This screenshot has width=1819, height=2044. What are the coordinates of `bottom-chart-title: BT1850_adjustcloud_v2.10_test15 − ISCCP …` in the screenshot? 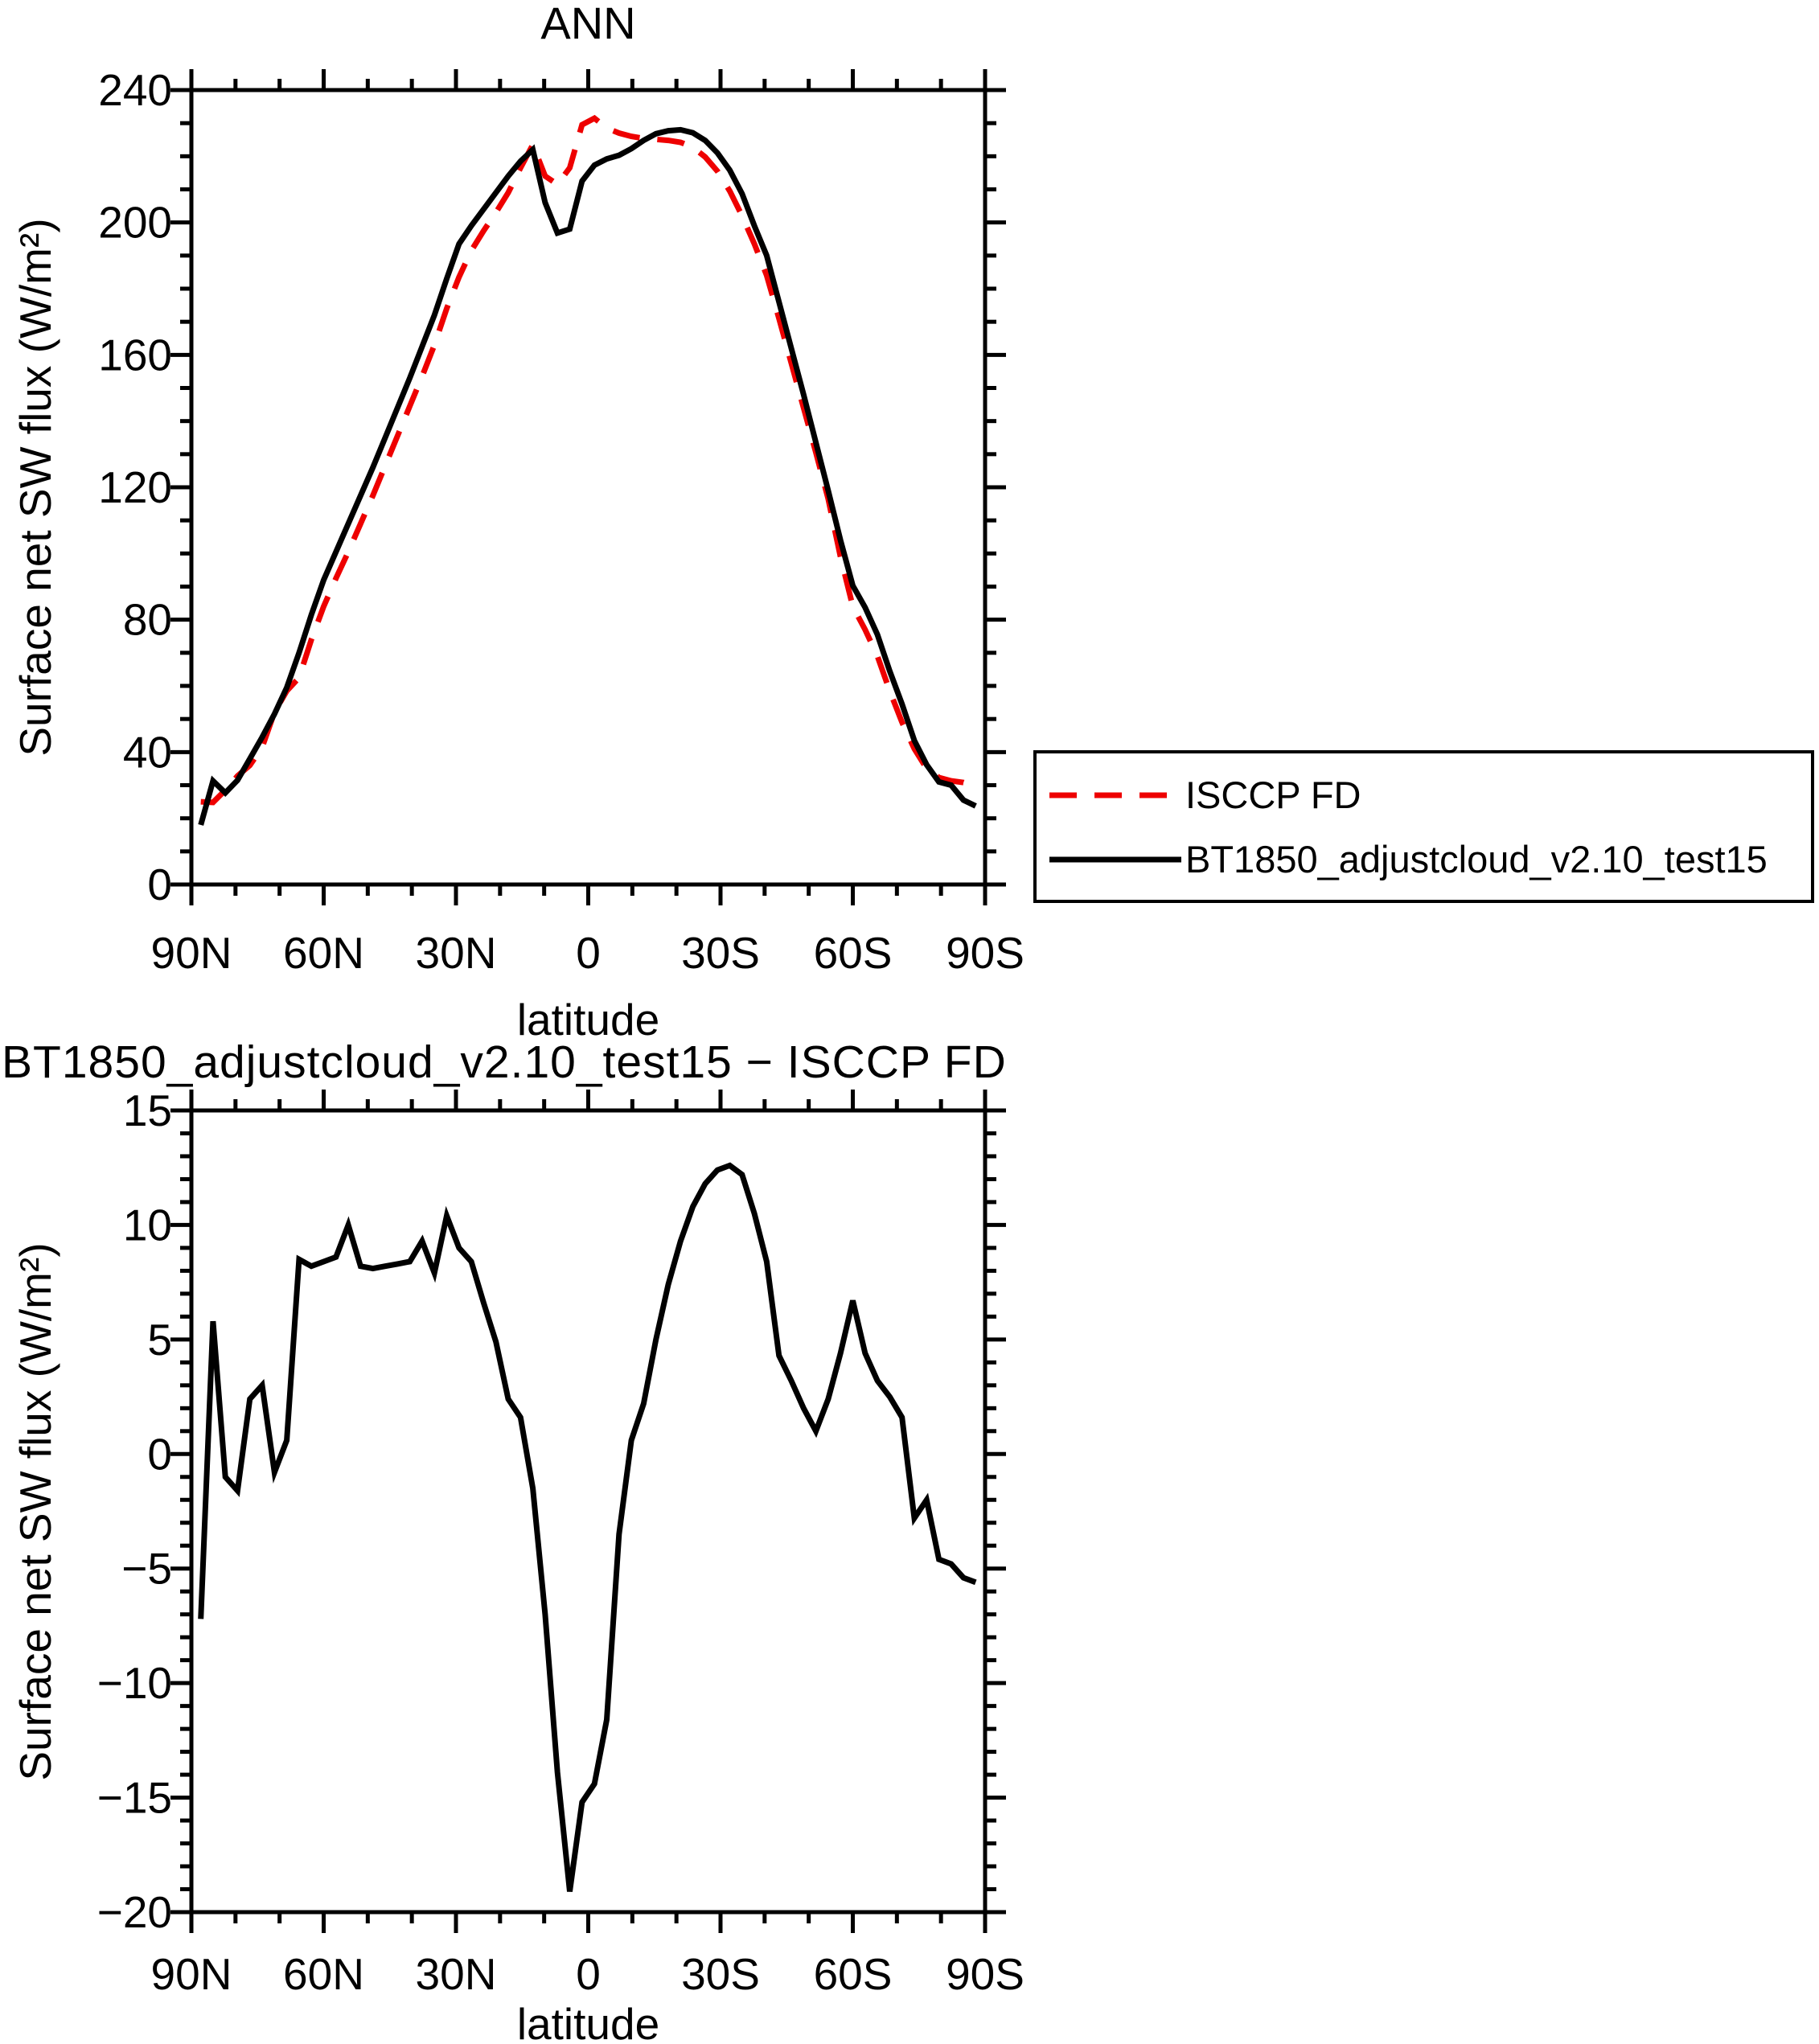 It's located at (504, 1062).